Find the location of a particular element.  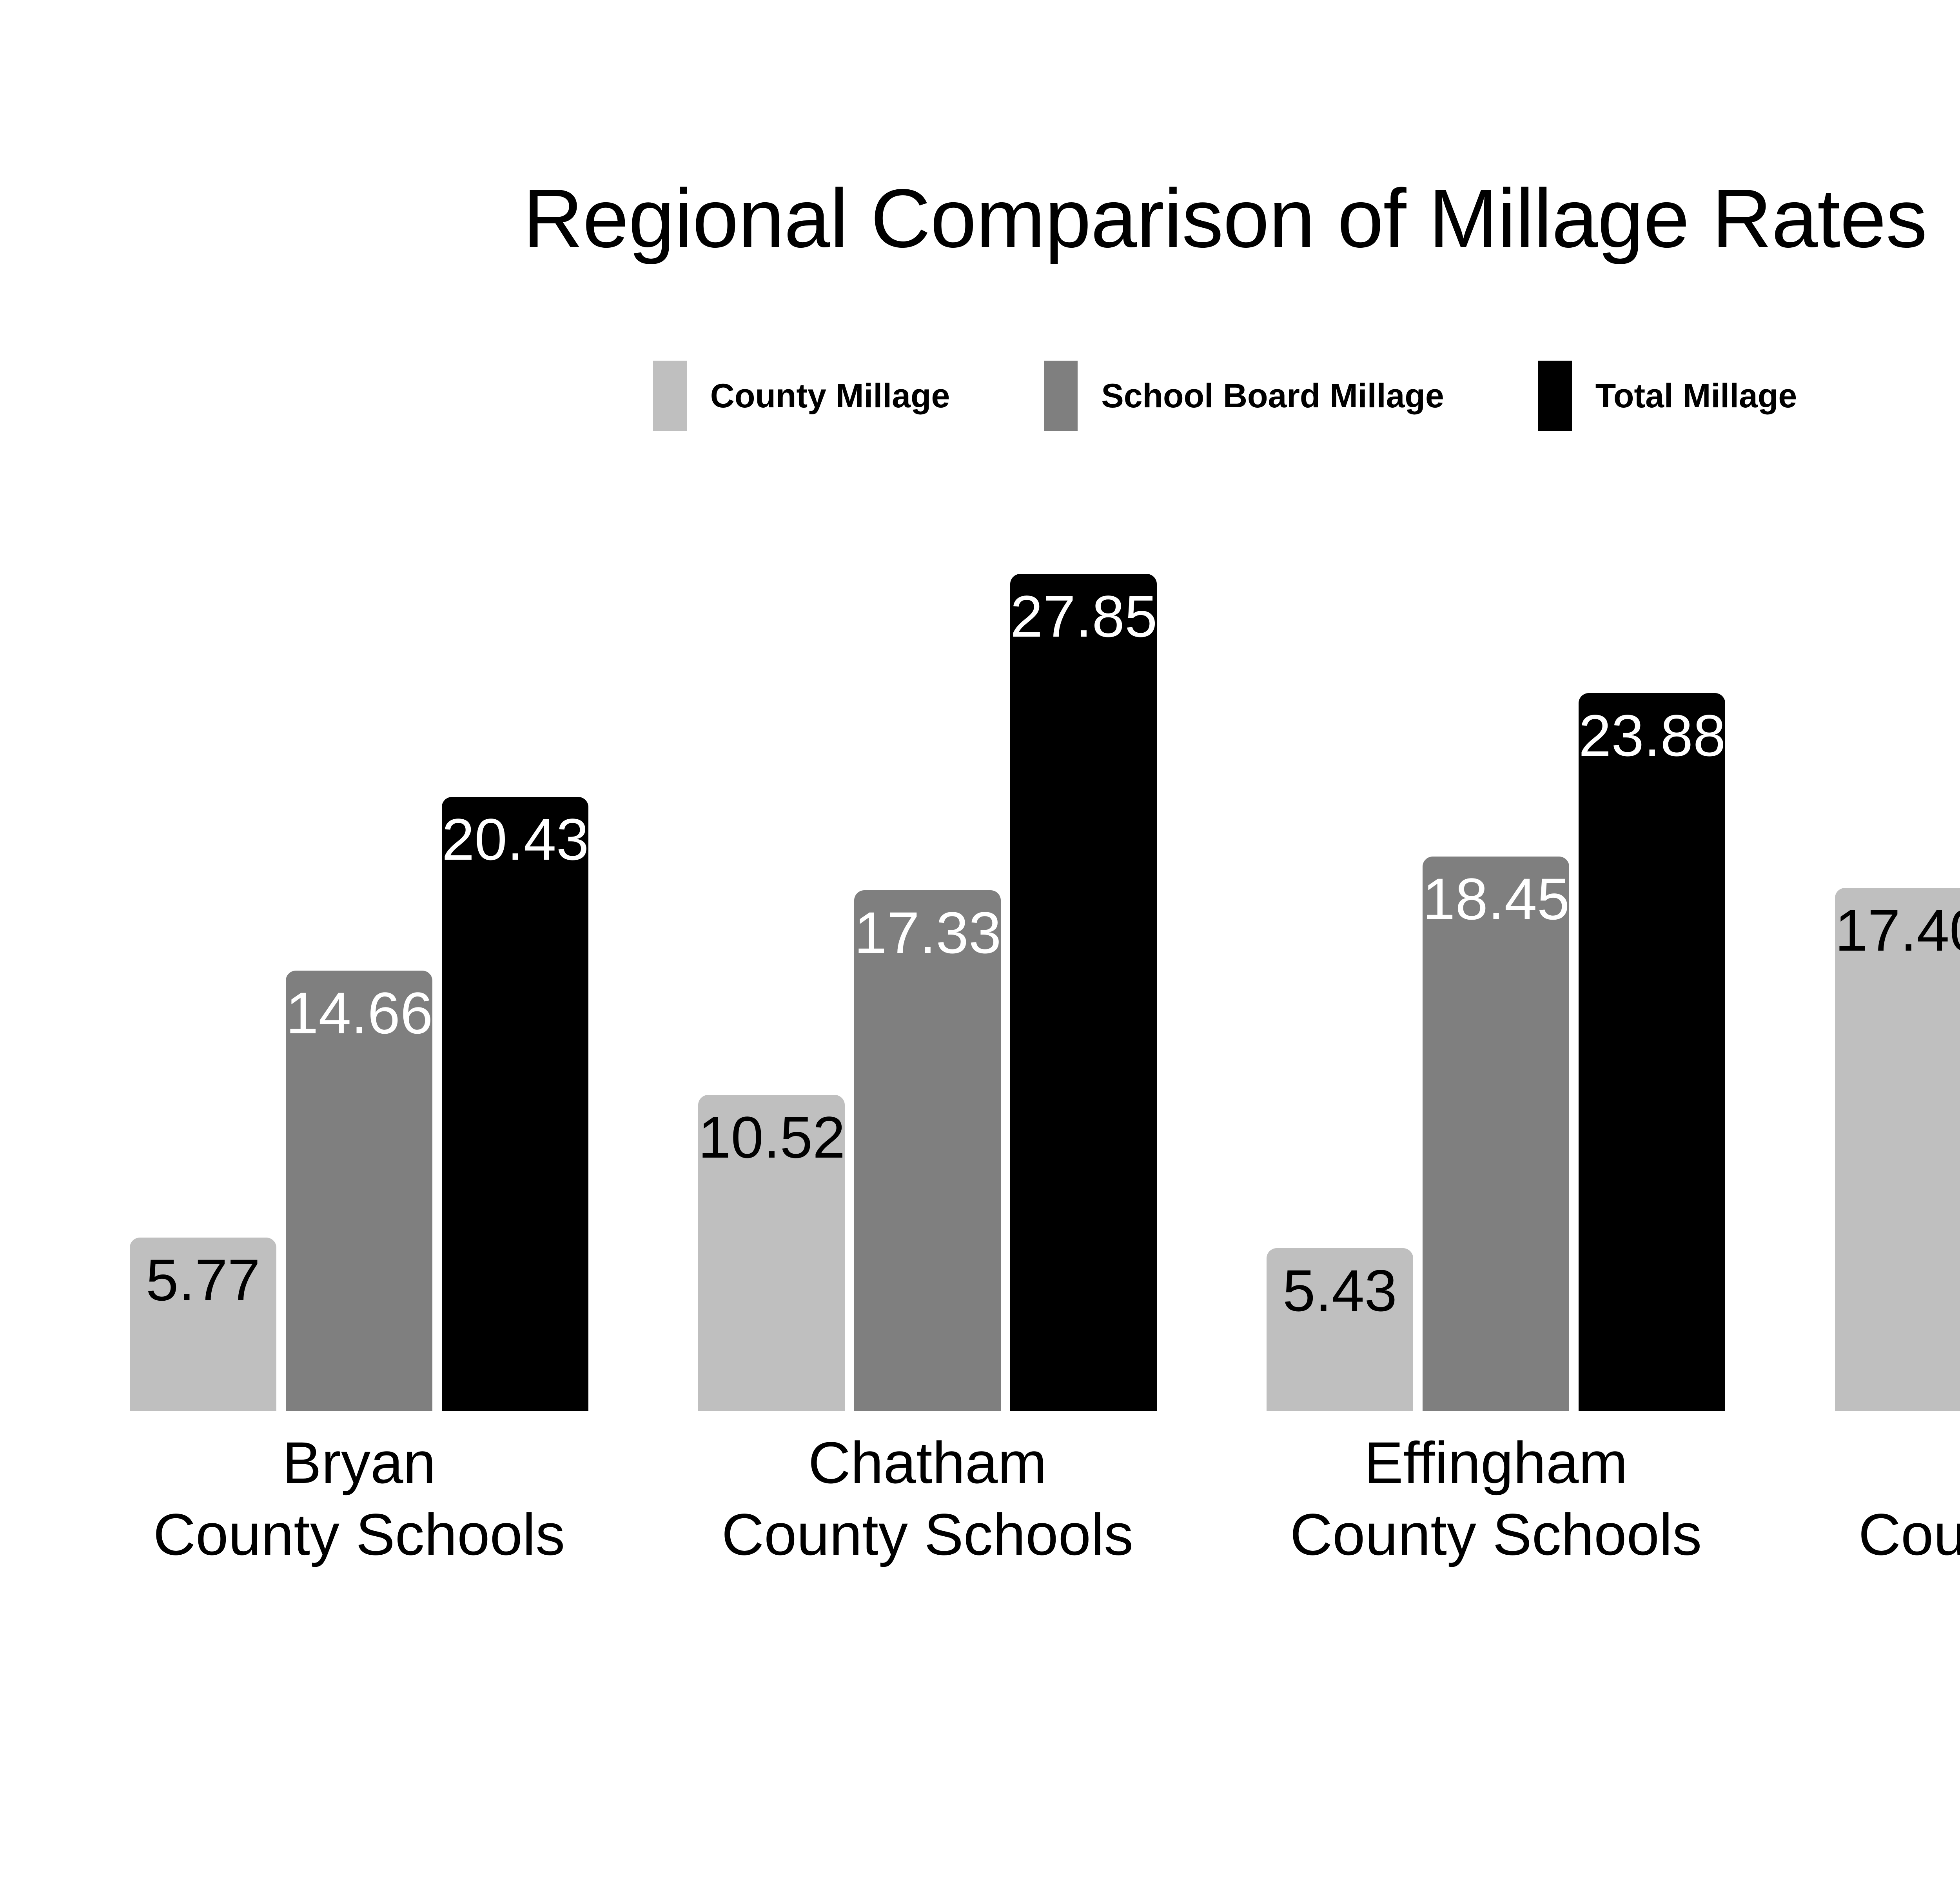

bar: 27.85 is located at coordinates (1083, 992).